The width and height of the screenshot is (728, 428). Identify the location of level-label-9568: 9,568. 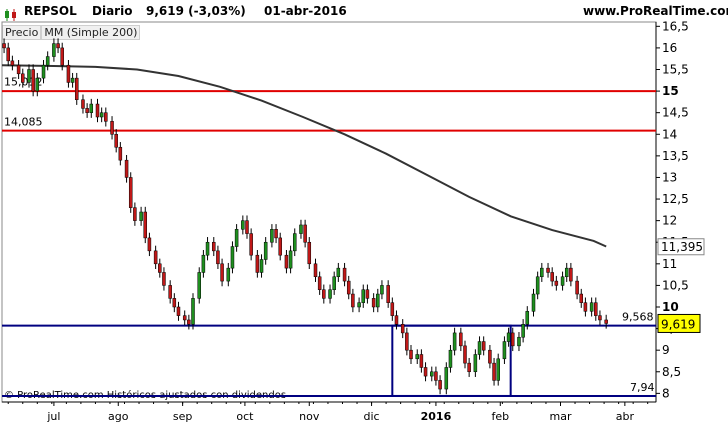
(638, 317).